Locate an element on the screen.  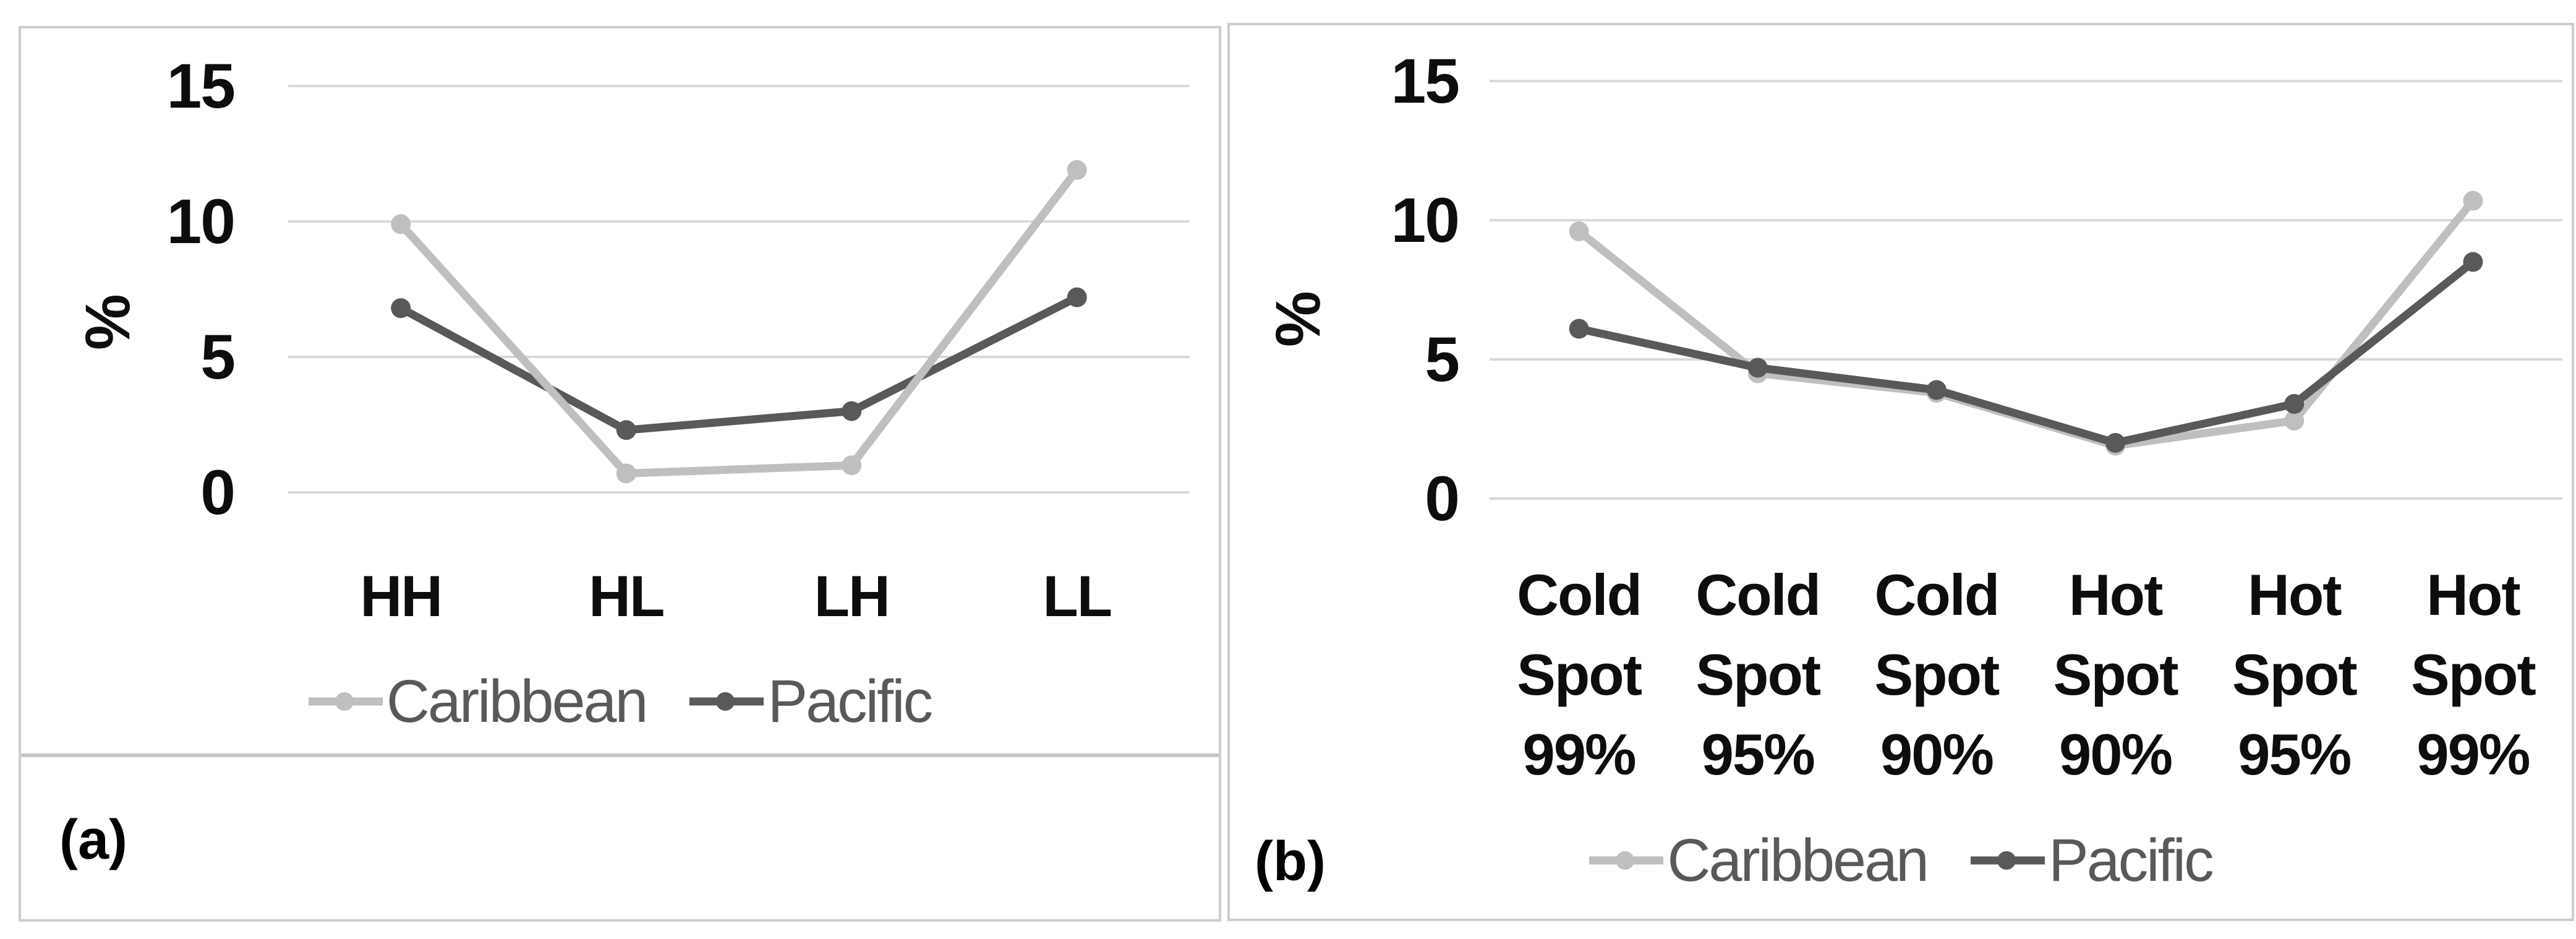
panel-a-caption: (a) is located at coordinates (93, 840).